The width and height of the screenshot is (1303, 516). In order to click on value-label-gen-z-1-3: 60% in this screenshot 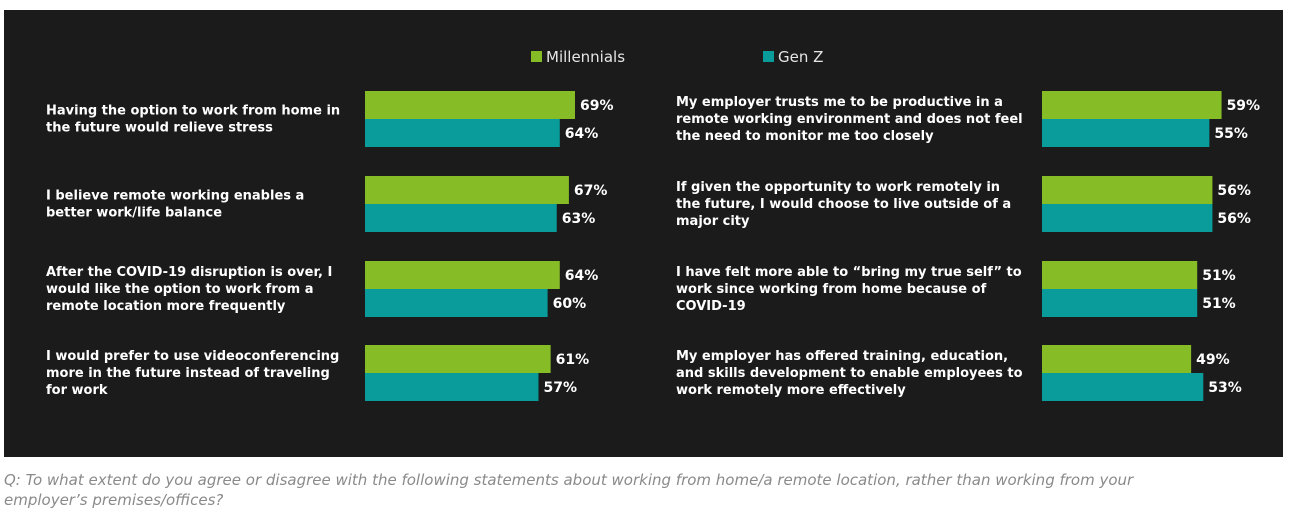, I will do `click(570, 304)`.